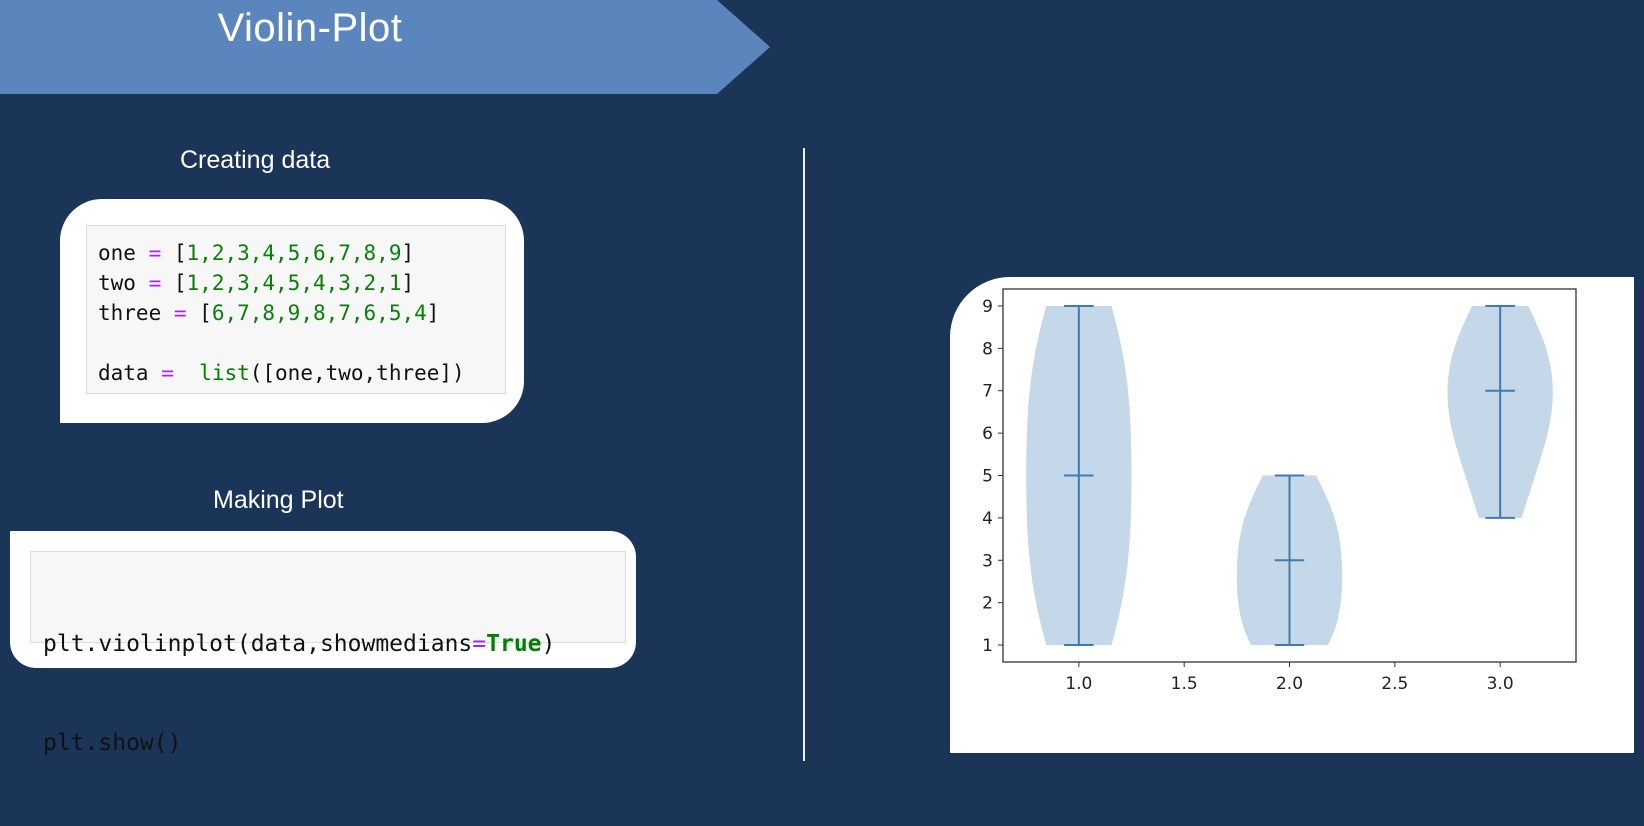 The width and height of the screenshot is (1644, 826). Describe the element at coordinates (987, 349) in the screenshot. I see `y-tick-label: 8` at that location.